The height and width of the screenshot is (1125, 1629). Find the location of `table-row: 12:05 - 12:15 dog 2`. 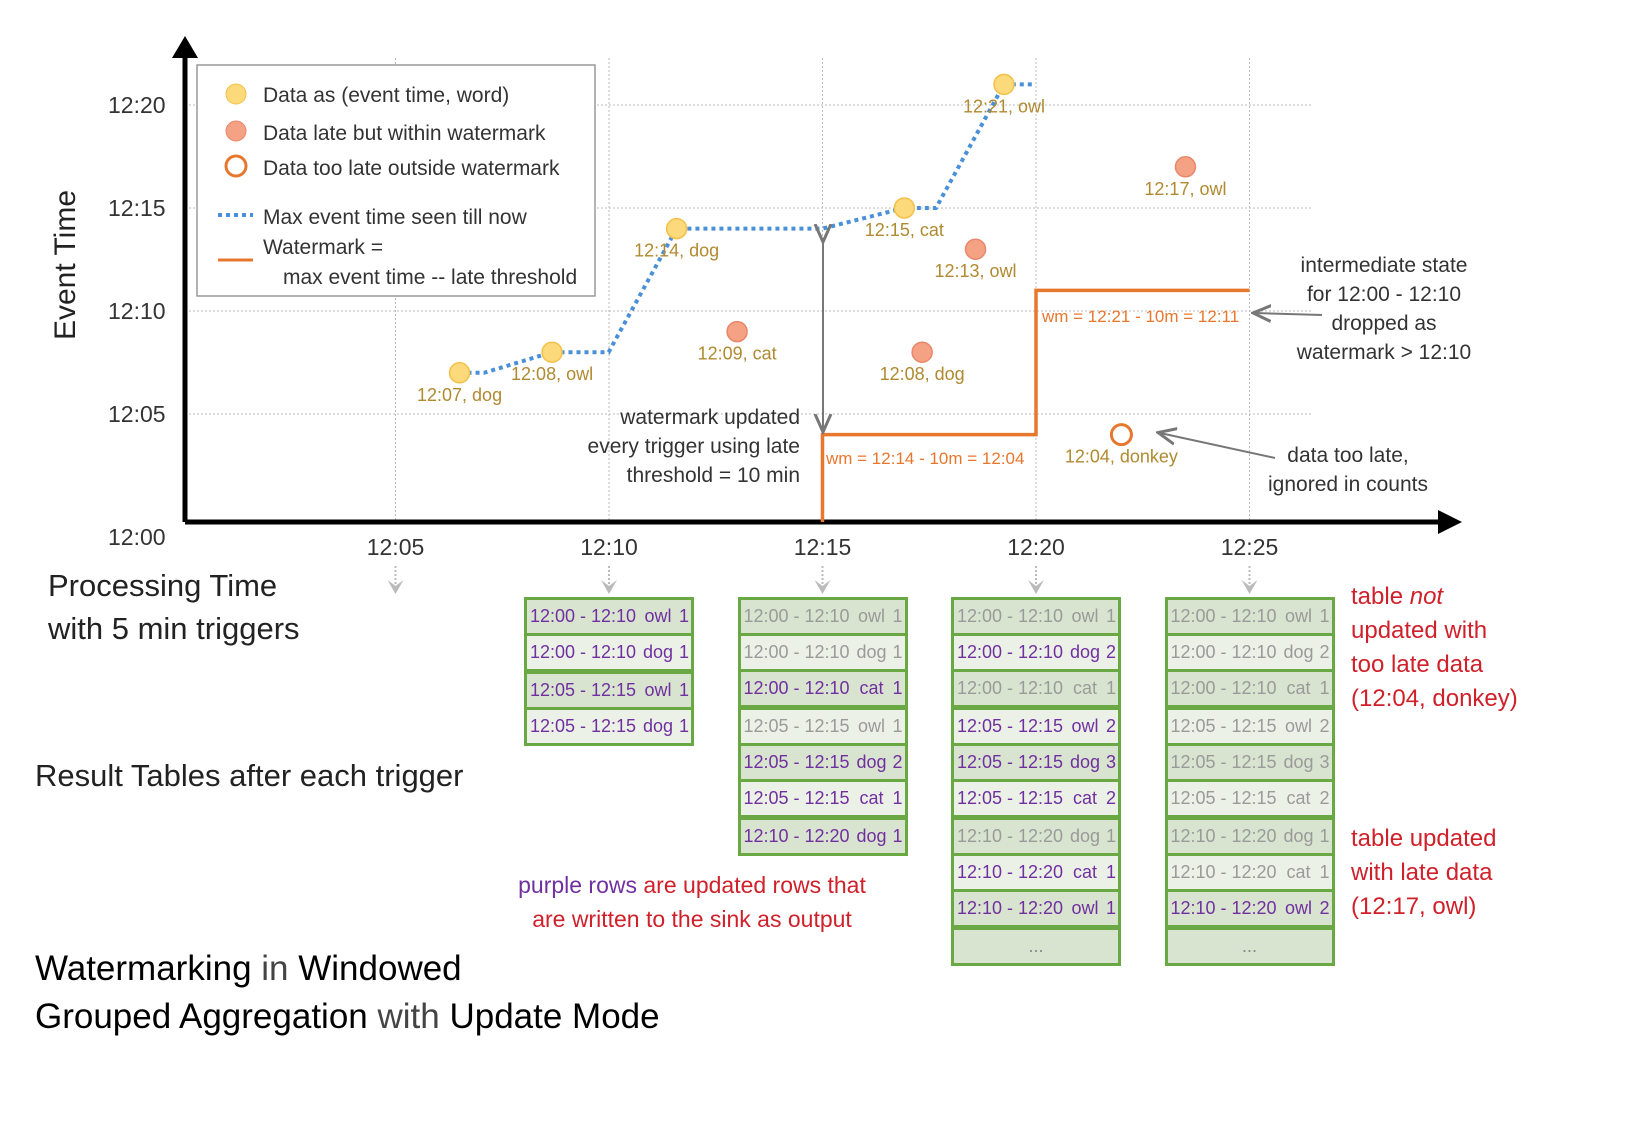

table-row: 12:05 - 12:15 dog 2 is located at coordinates (822, 762).